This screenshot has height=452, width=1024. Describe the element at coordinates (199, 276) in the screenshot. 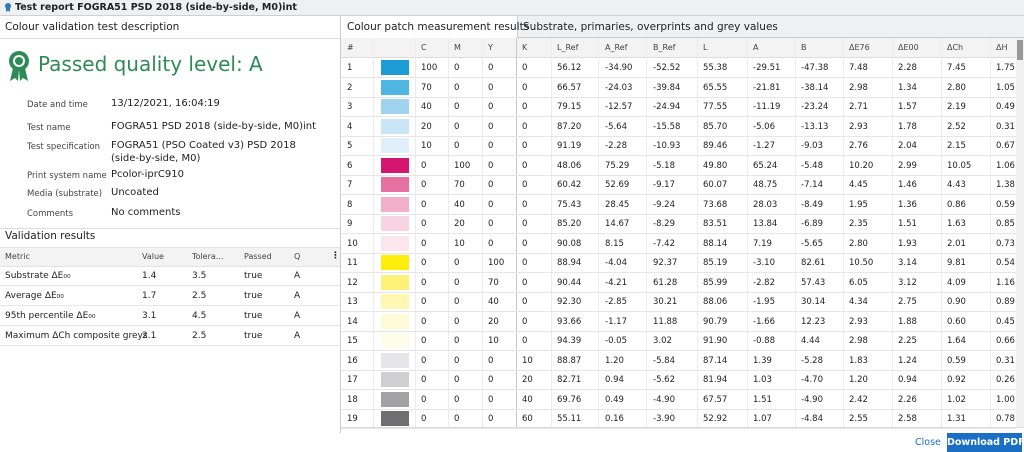

I see `cell: 3.5` at that location.